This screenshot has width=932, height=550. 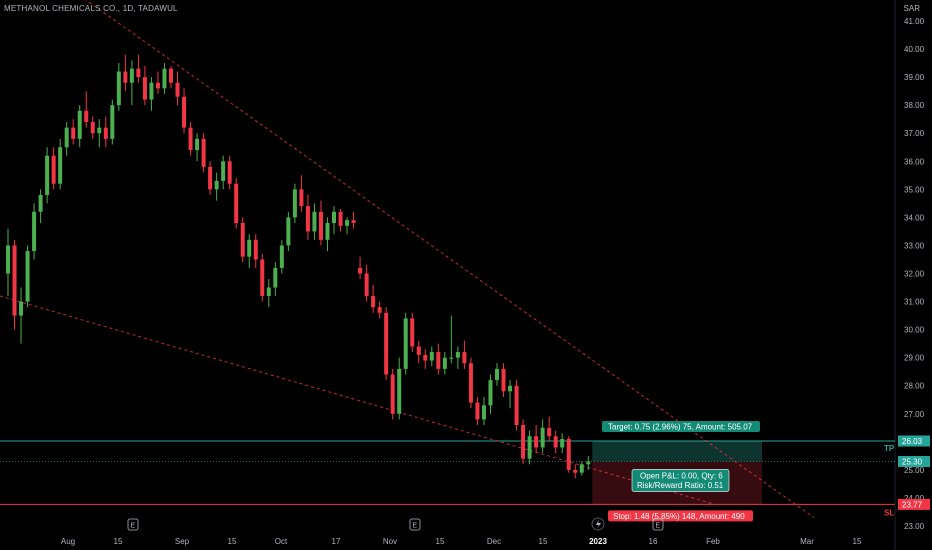 I want to click on current-price-tag-bg, so click(x=914, y=461).